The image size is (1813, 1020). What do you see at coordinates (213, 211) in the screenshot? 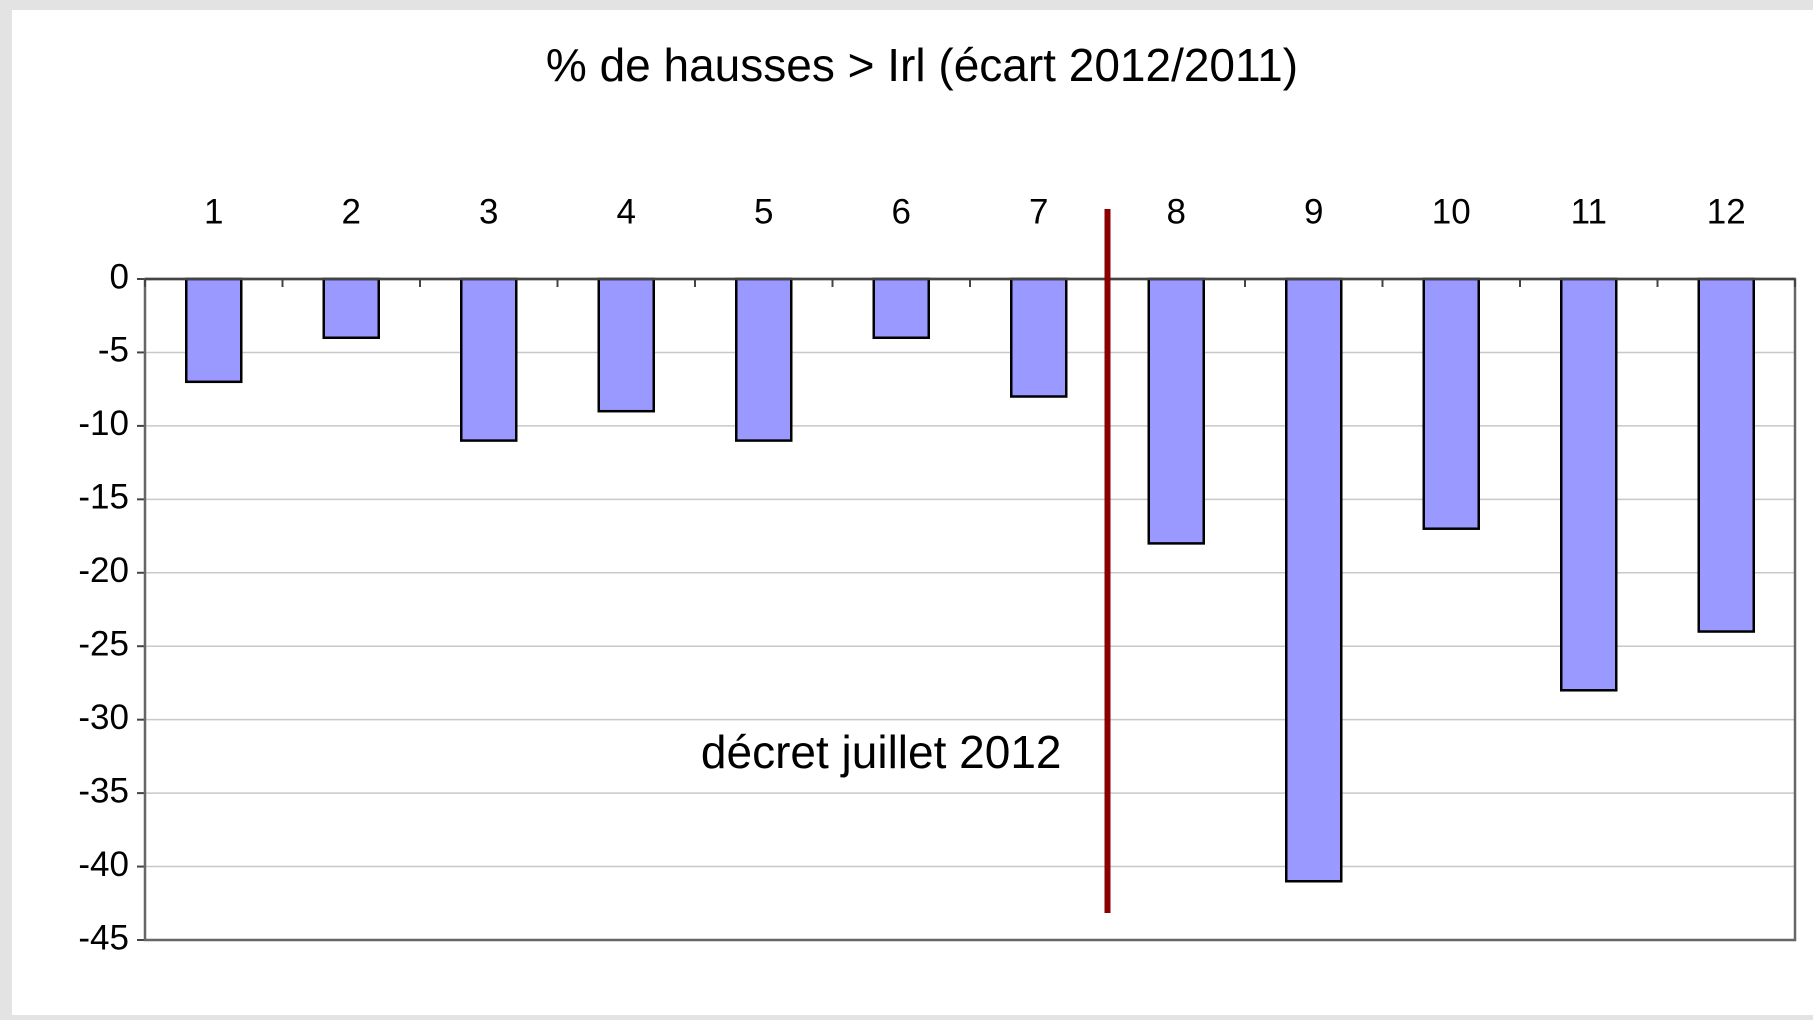
I see `x-tick-label: 1` at bounding box center [213, 211].